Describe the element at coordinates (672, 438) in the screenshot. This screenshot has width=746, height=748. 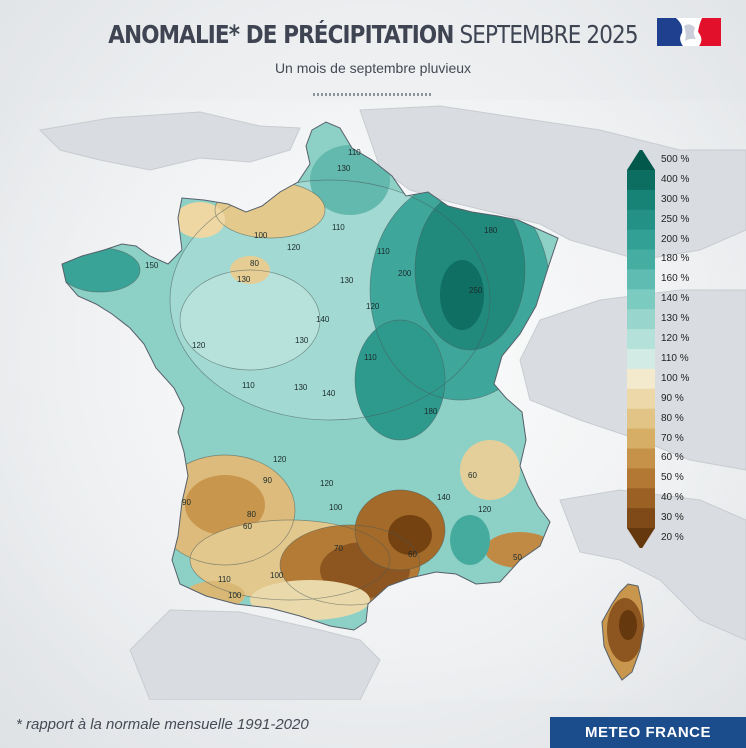
I see `legend-label: 70 %` at that location.